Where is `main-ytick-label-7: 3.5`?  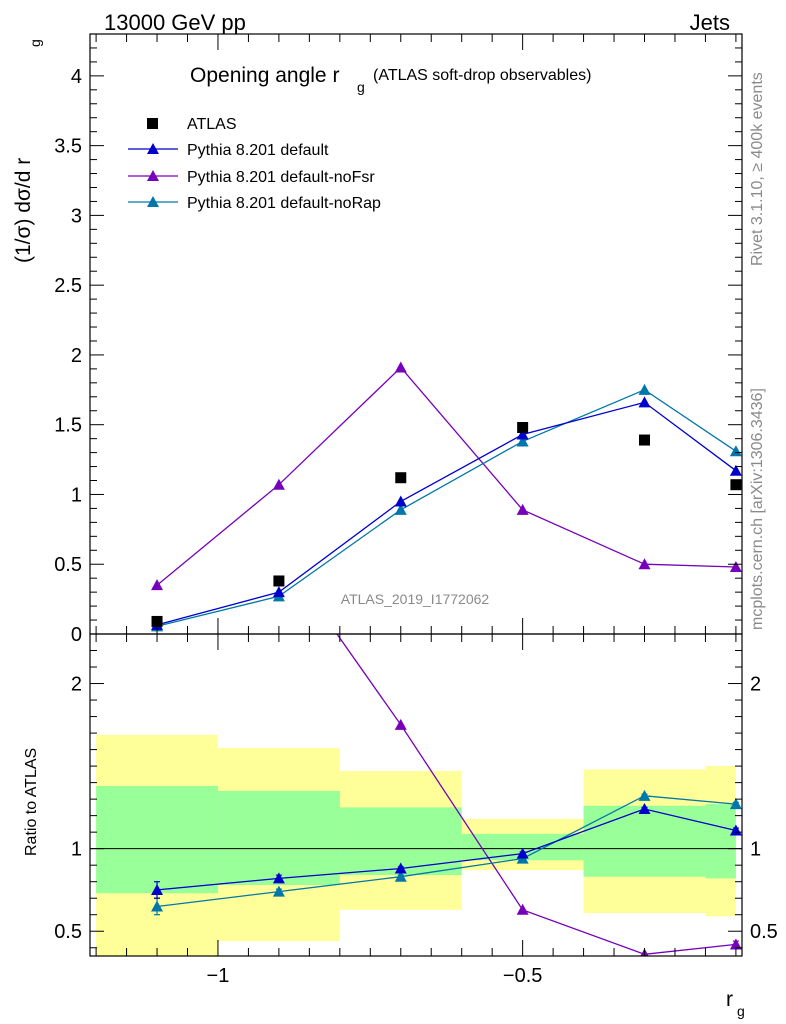 main-ytick-label-7: 3.5 is located at coordinates (68, 147).